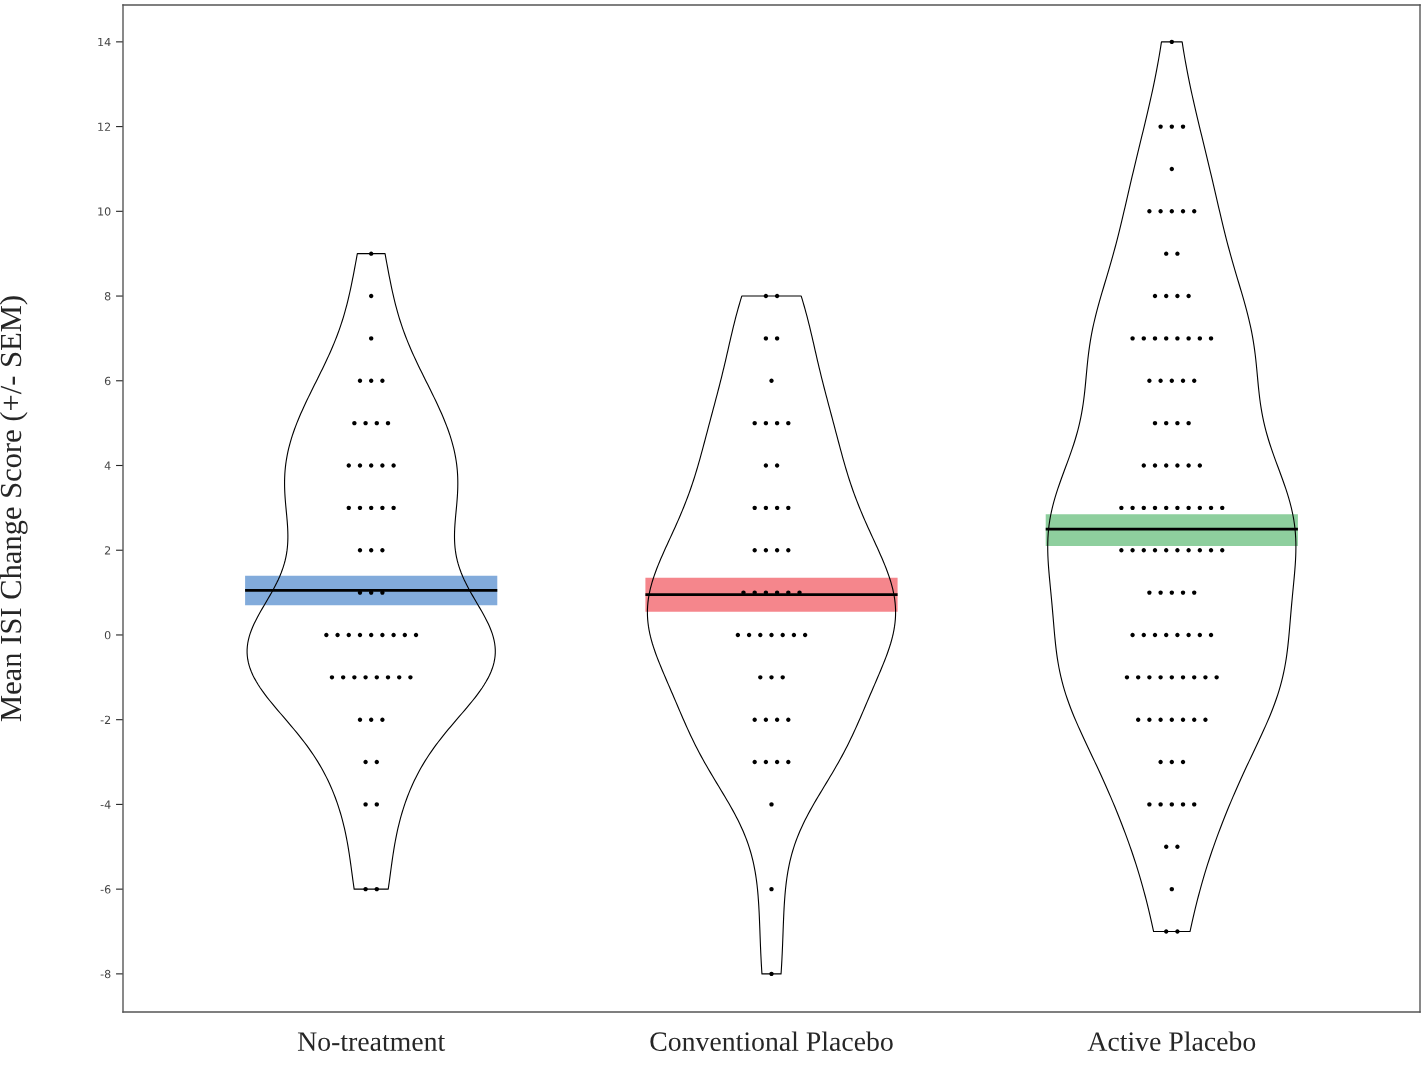  Describe the element at coordinates (1171, 1041) in the screenshot. I see `x-tick-label: Active Placebo` at that location.